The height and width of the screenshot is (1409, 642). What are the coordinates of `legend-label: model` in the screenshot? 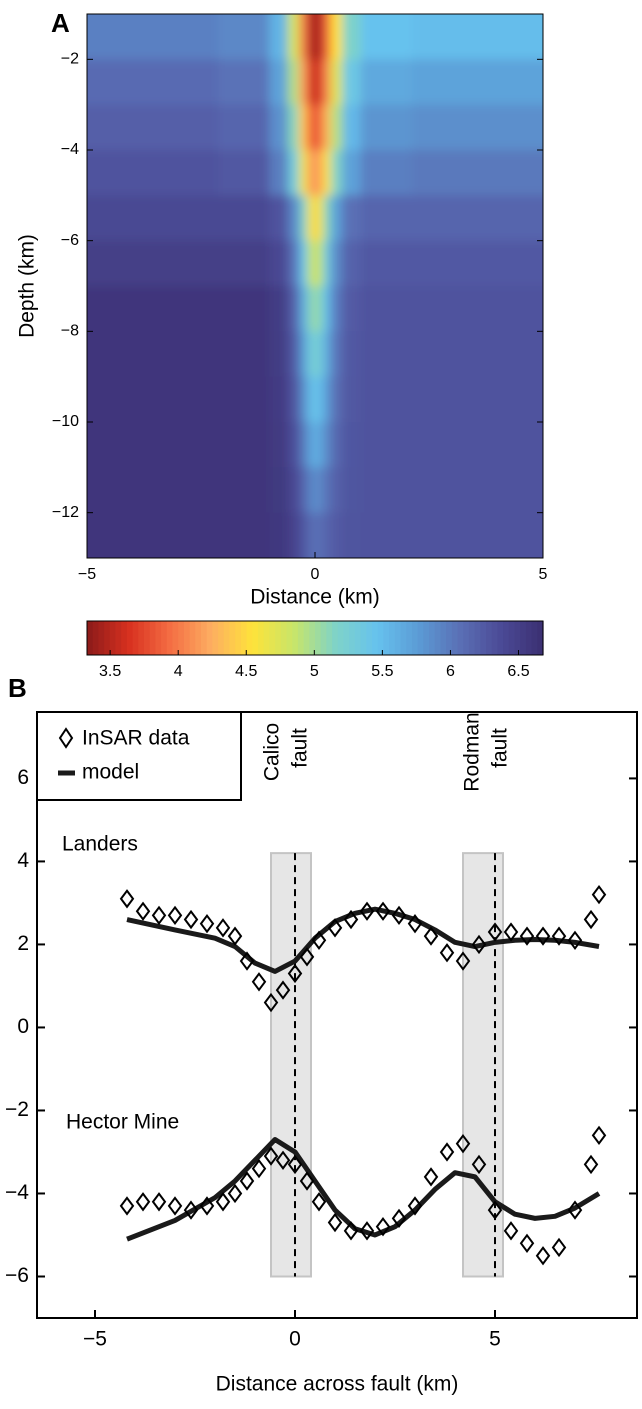 It's located at (110, 772).